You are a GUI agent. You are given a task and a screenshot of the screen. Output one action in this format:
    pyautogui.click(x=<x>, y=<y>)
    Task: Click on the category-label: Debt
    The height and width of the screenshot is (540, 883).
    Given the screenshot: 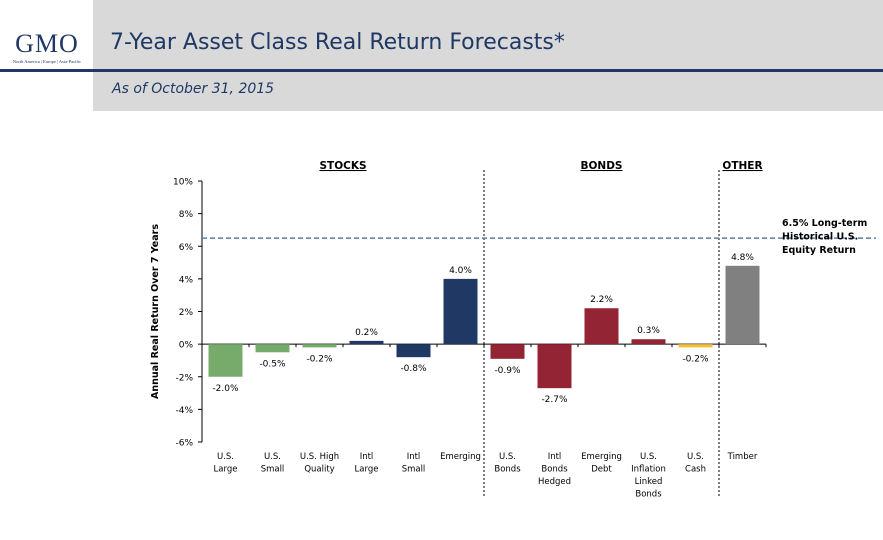 What is the action you would take?
    pyautogui.click(x=601, y=470)
    